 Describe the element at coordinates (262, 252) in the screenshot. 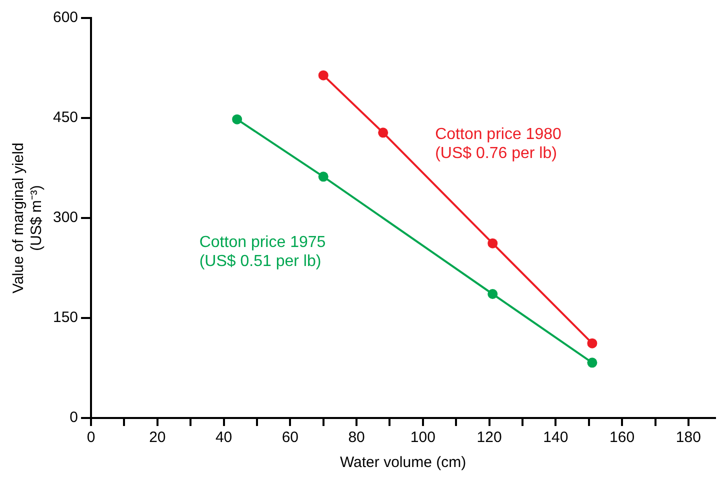

I see `text: Cotton price 1975 (US$ 0.51 per lb)` at that location.